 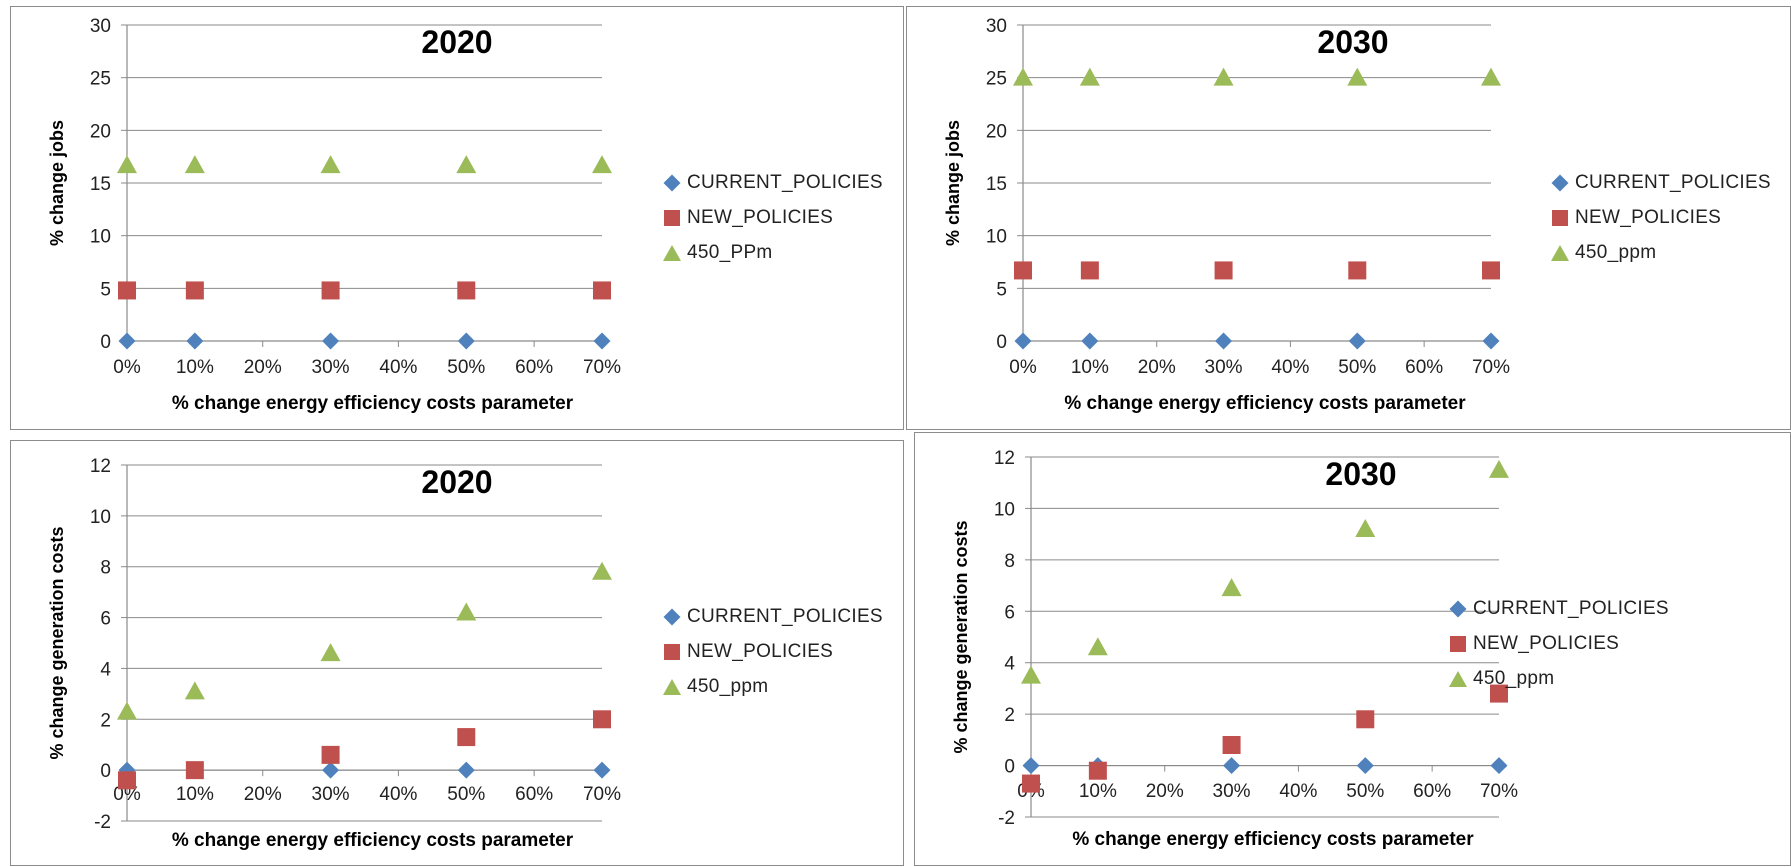 I want to click on y-tick-label: 30, so click(x=996, y=26).